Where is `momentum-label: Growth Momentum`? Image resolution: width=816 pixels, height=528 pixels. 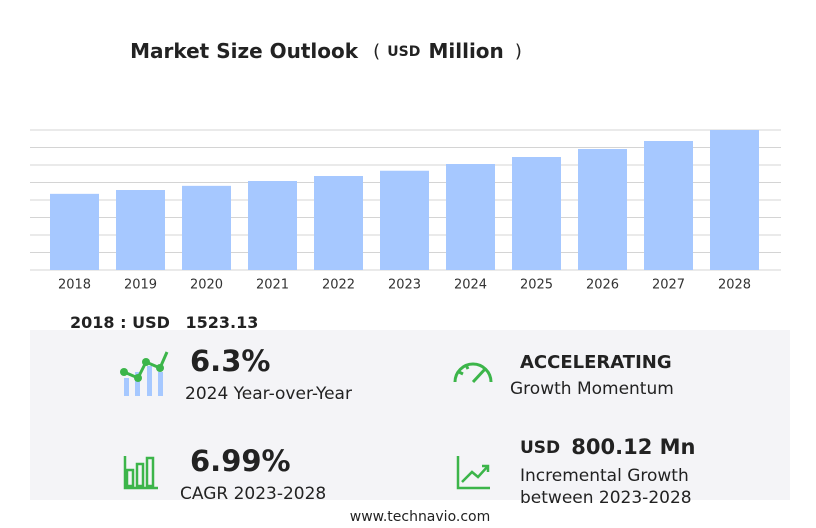
momentum-label: Growth Momentum is located at coordinates (592, 389).